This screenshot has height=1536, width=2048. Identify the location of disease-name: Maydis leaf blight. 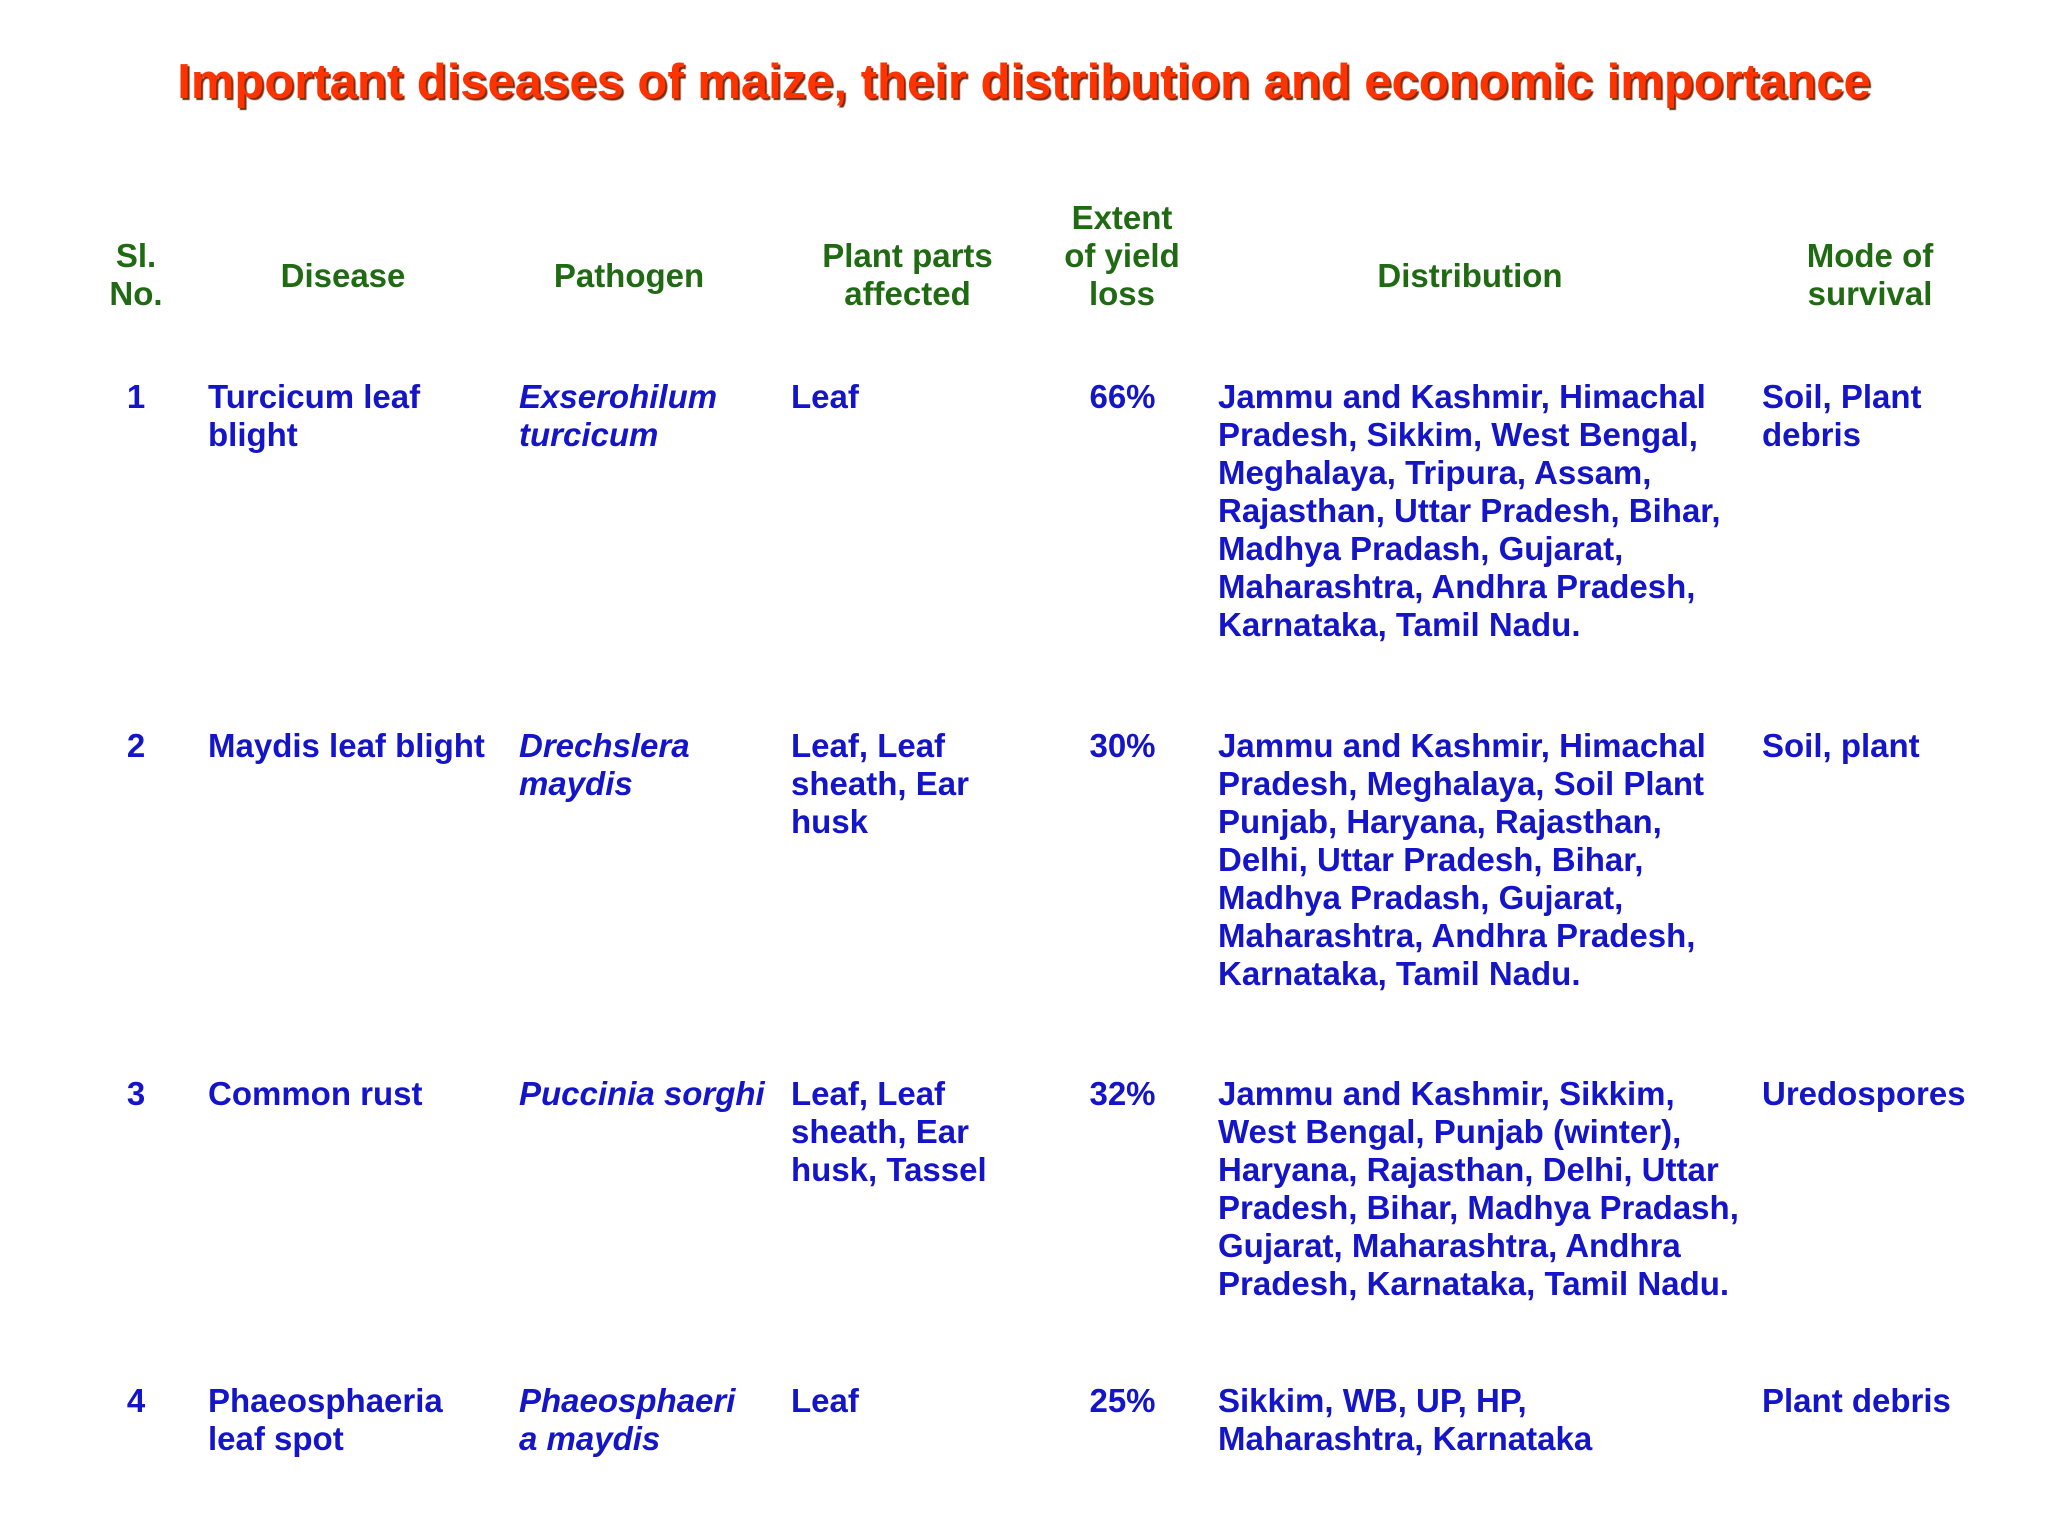
(346, 745).